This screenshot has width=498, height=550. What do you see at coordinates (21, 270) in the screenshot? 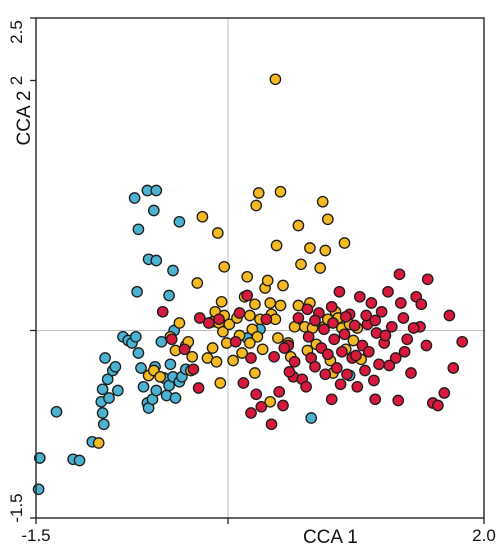
I see `y-axis-ticks: -1.5 2 2.5` at bounding box center [21, 270].